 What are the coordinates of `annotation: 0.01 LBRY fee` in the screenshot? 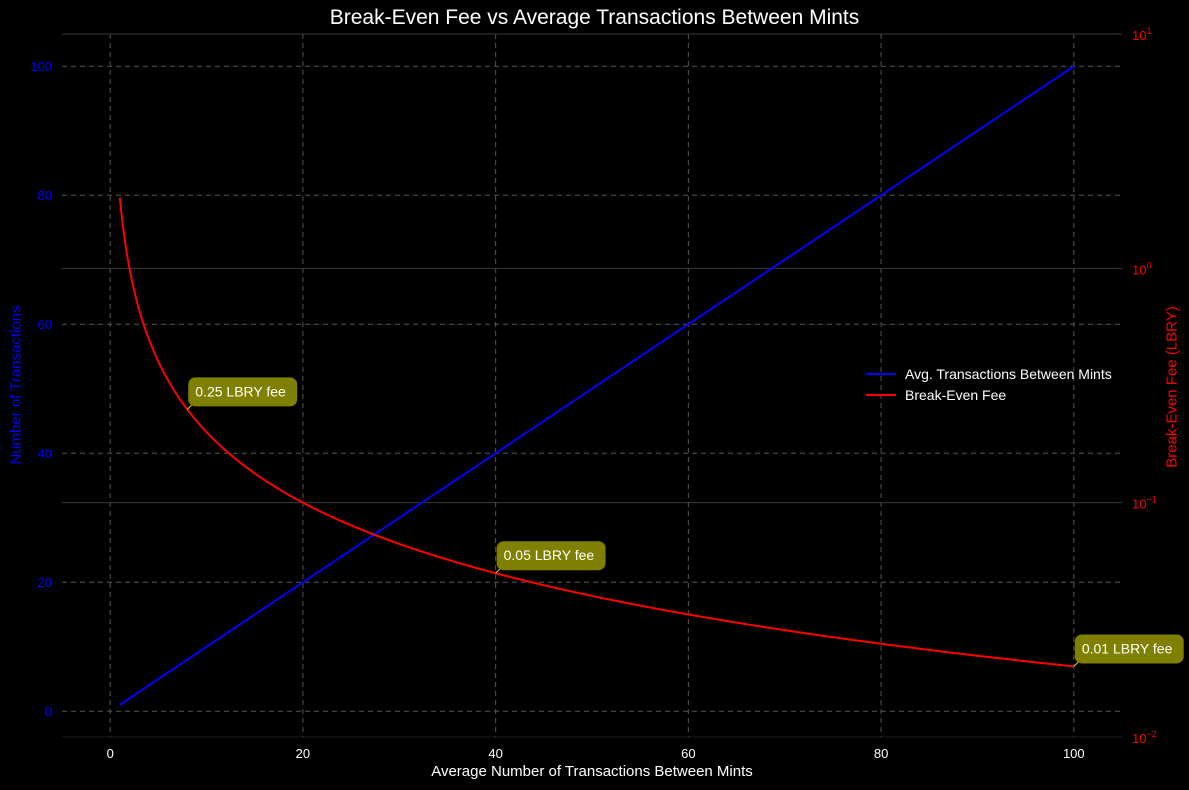 It's located at (1128, 650).